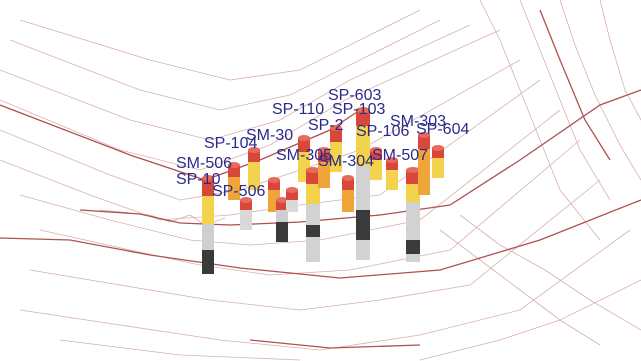 This screenshot has width=641, height=361. What do you see at coordinates (354, 95) in the screenshot?
I see `label-sp-603: SP-603` at bounding box center [354, 95].